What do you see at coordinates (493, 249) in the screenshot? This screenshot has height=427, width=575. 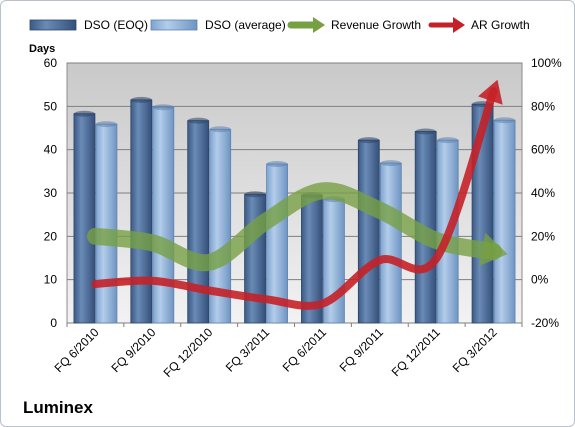 I see `revenue-growth-arrowhead` at bounding box center [493, 249].